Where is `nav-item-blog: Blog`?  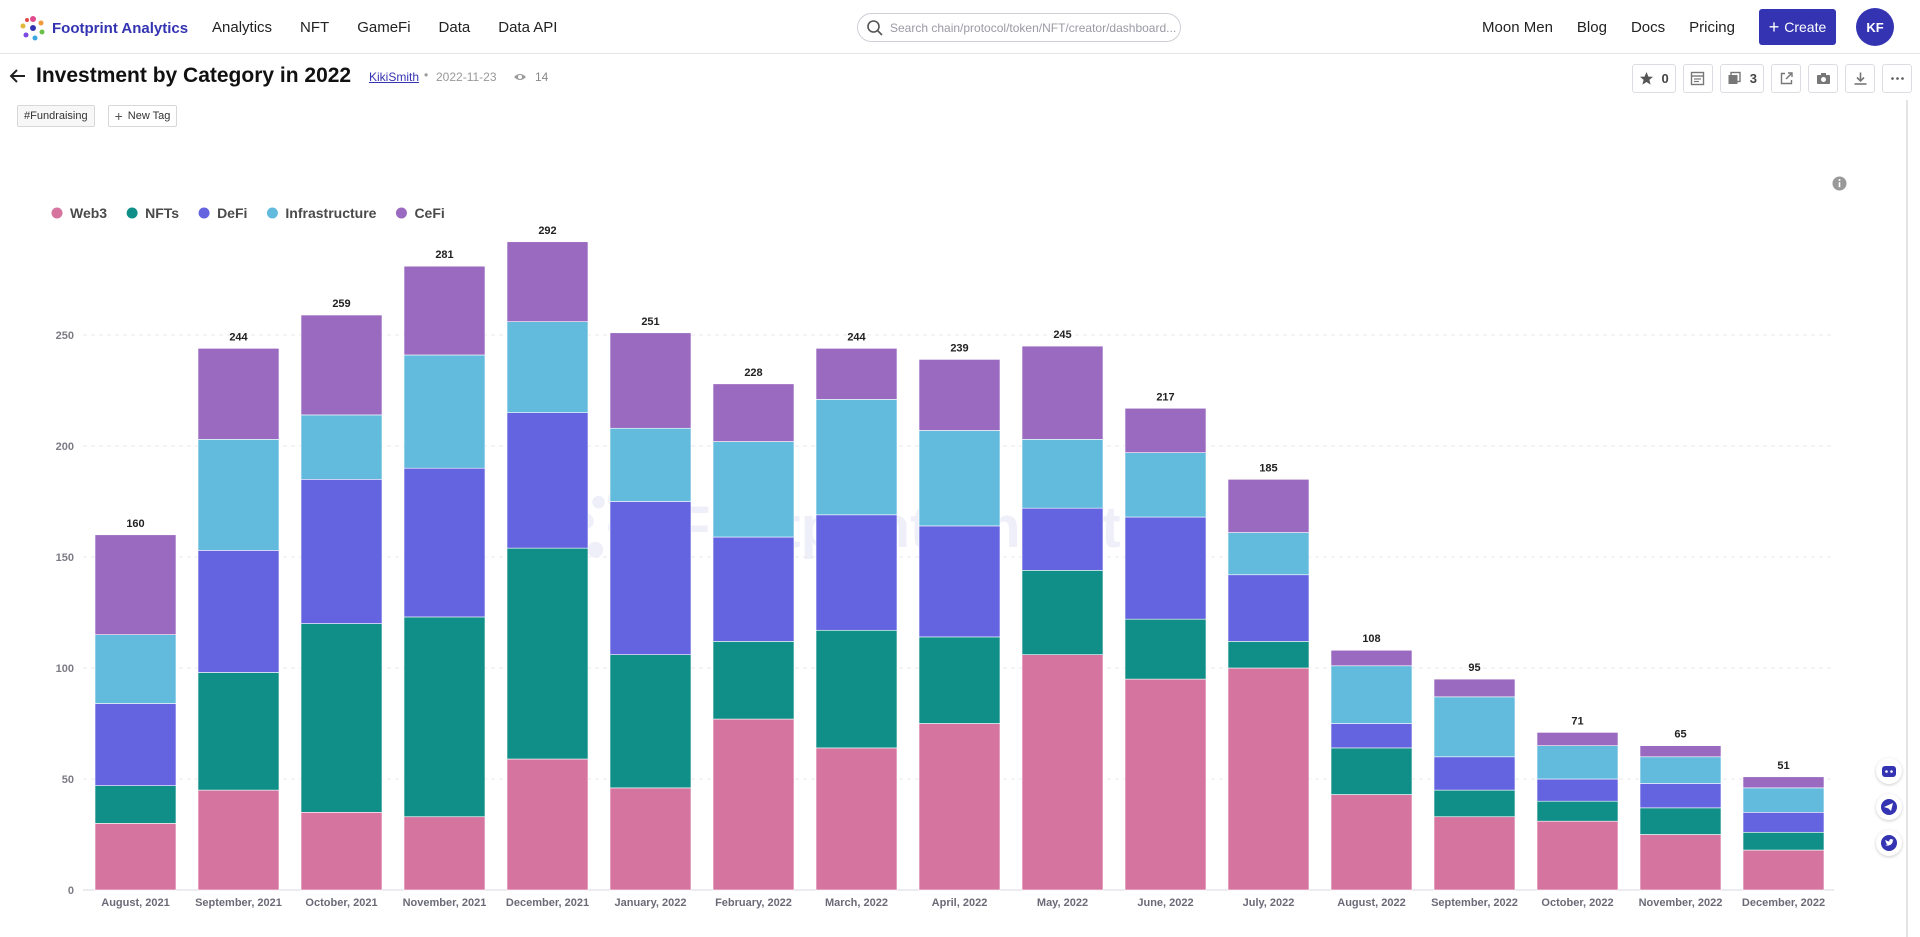
nav-item-blog: Blog is located at coordinates (1591, 27).